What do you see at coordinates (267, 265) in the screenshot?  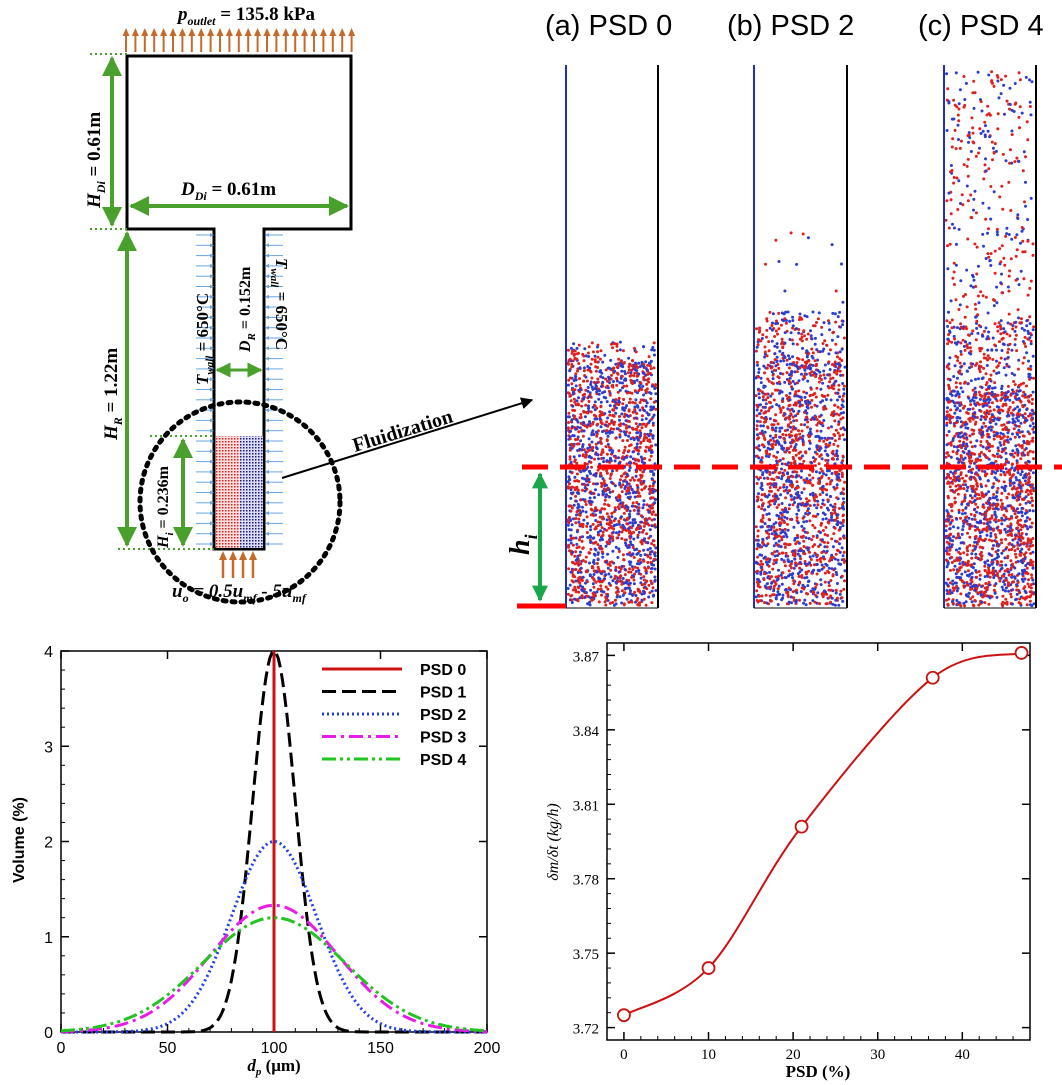 I see `wall-arrowhead-right` at bounding box center [267, 265].